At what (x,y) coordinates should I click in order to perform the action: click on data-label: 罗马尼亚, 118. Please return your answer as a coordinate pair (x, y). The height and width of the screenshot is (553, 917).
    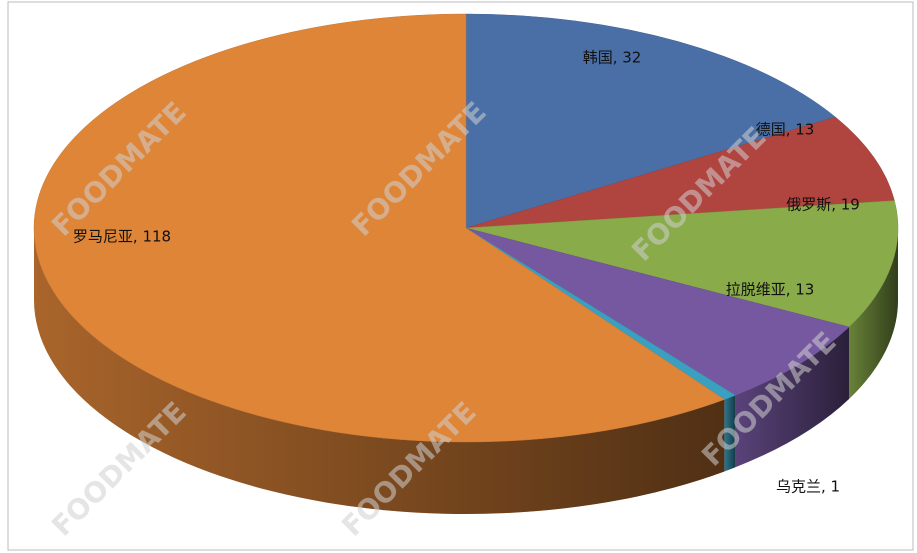
    Looking at the image, I should click on (122, 237).